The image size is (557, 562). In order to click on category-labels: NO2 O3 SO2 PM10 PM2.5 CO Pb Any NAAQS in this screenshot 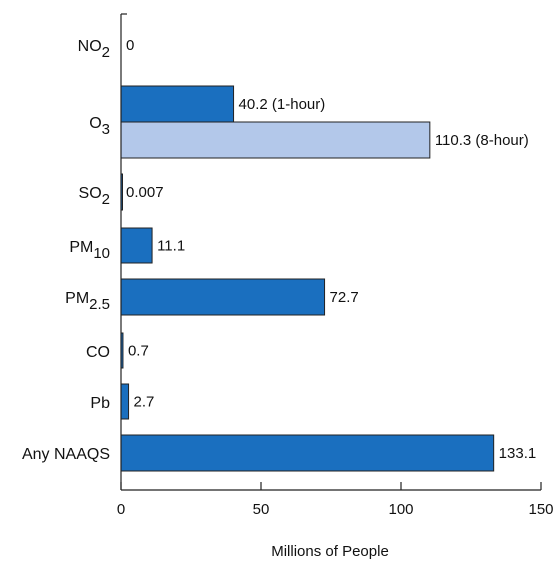, I will do `click(66, 250)`.